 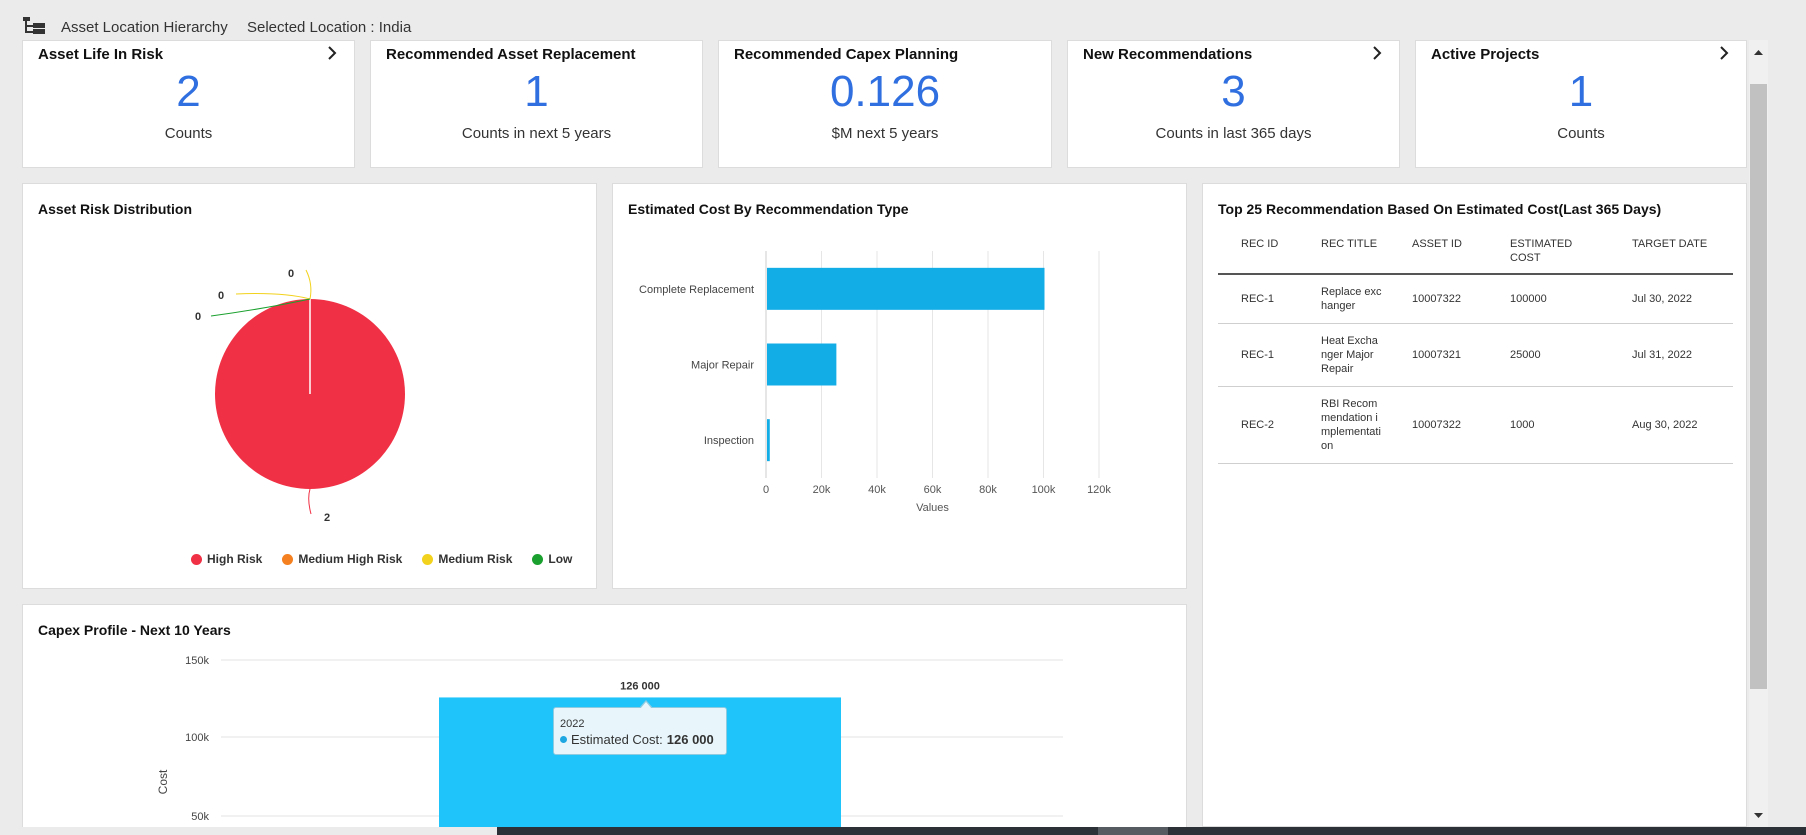 I want to click on kpi-title: New Recommendations, so click(x=1168, y=54).